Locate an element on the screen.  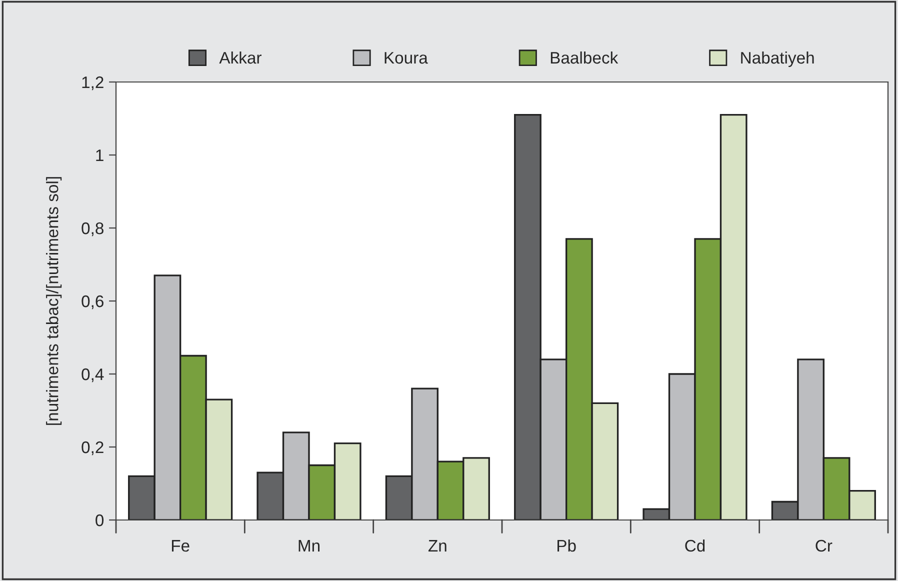
legend-label: Koura is located at coordinates (406, 58).